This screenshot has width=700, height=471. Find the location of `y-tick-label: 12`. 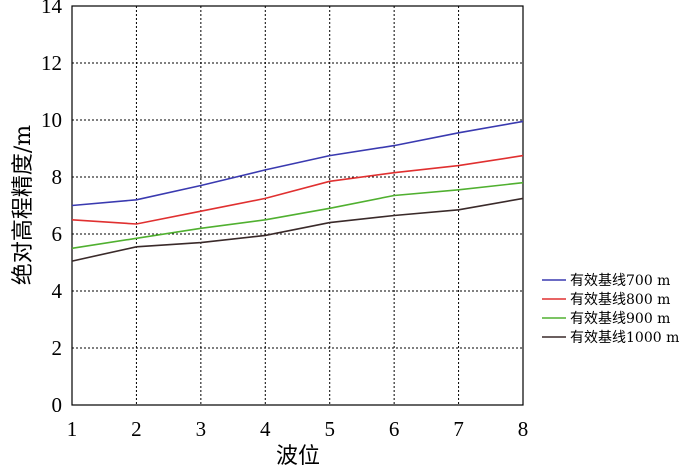

y-tick-label: 12 is located at coordinates (51, 63).